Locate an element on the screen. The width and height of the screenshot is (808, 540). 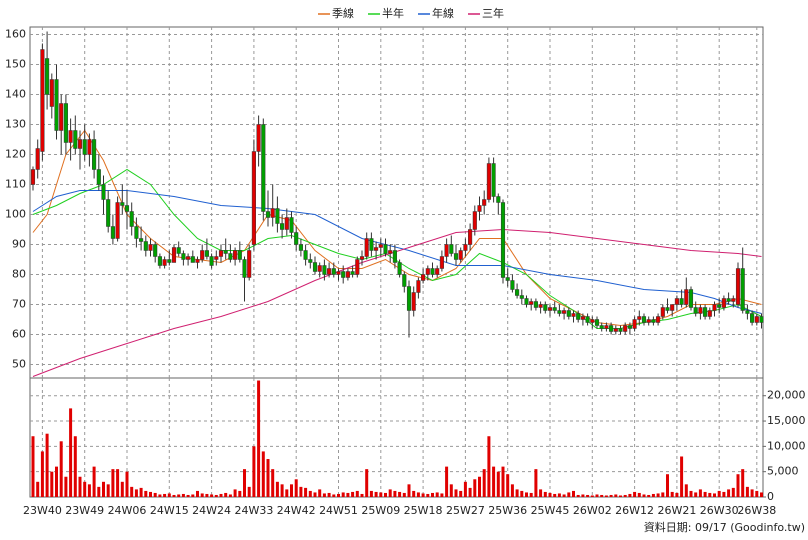
x-tick-label: 24W06 is located at coordinates (127, 510).